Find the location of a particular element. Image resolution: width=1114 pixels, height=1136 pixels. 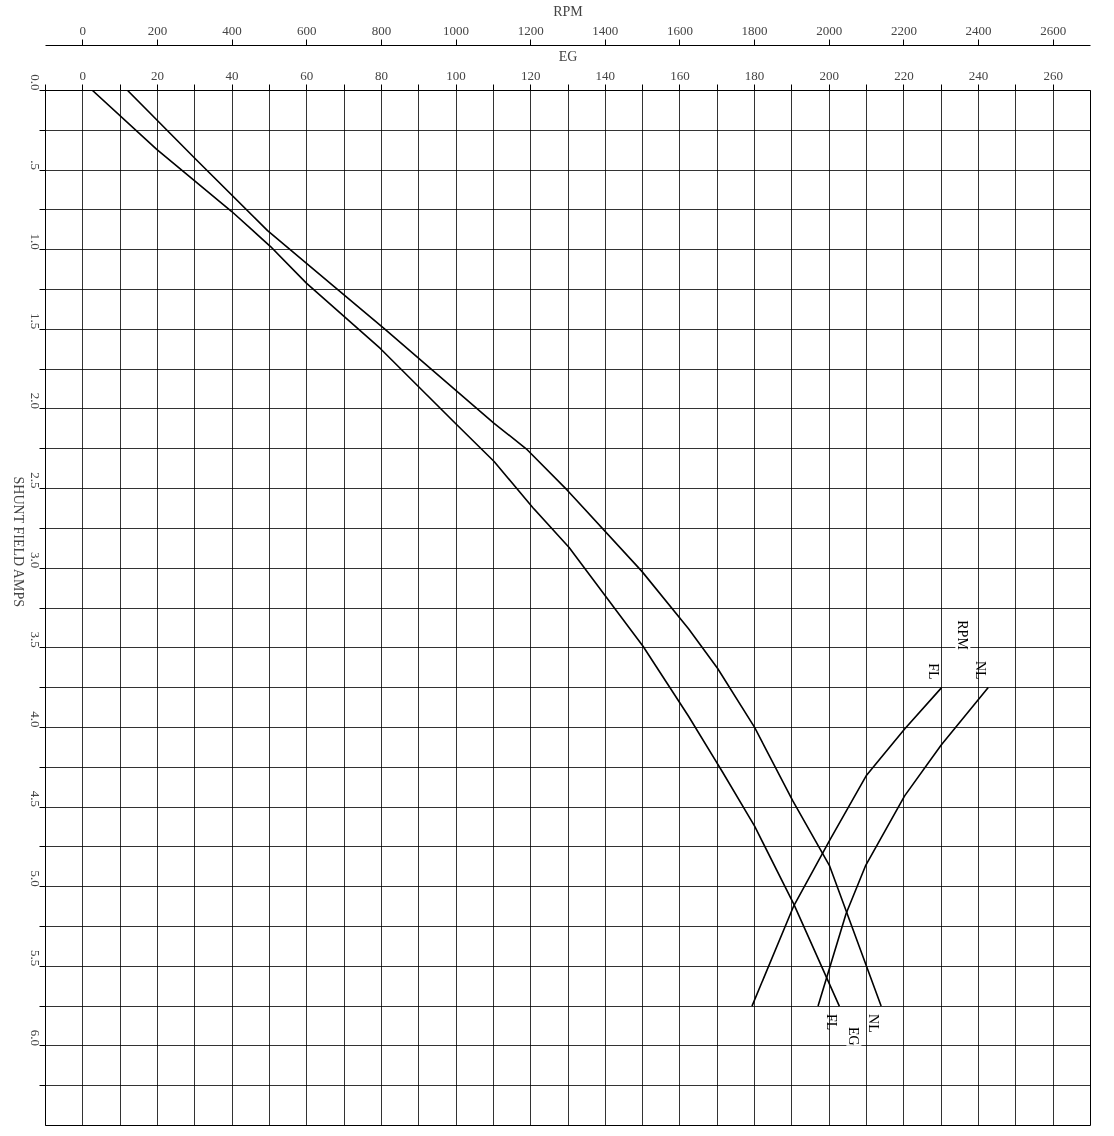

x2-tick-label: 600 is located at coordinates (307, 30).